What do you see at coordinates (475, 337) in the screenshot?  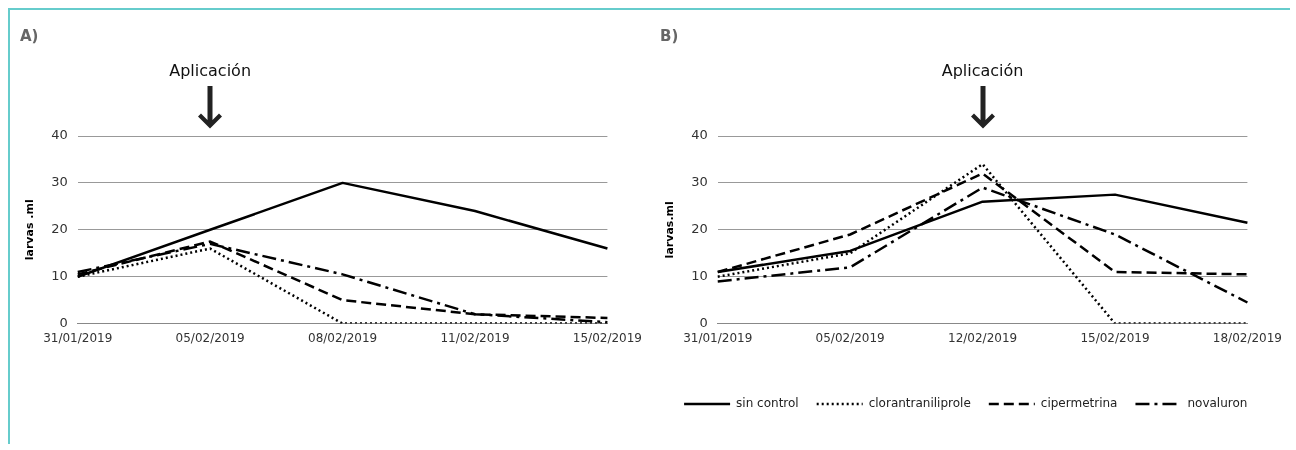 I see `x-tick-label: 11/02/2019` at bounding box center [475, 337].